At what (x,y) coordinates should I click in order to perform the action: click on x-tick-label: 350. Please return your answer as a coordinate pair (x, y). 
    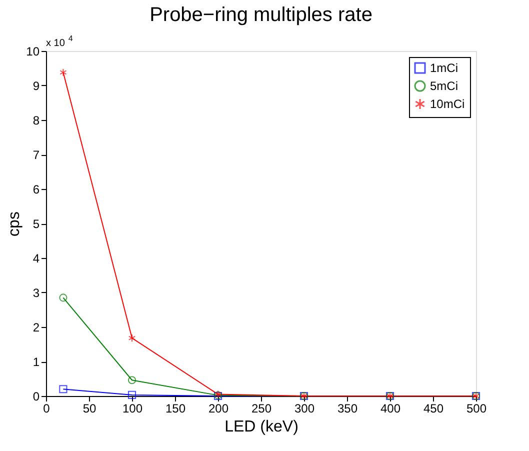
    Looking at the image, I should click on (347, 409).